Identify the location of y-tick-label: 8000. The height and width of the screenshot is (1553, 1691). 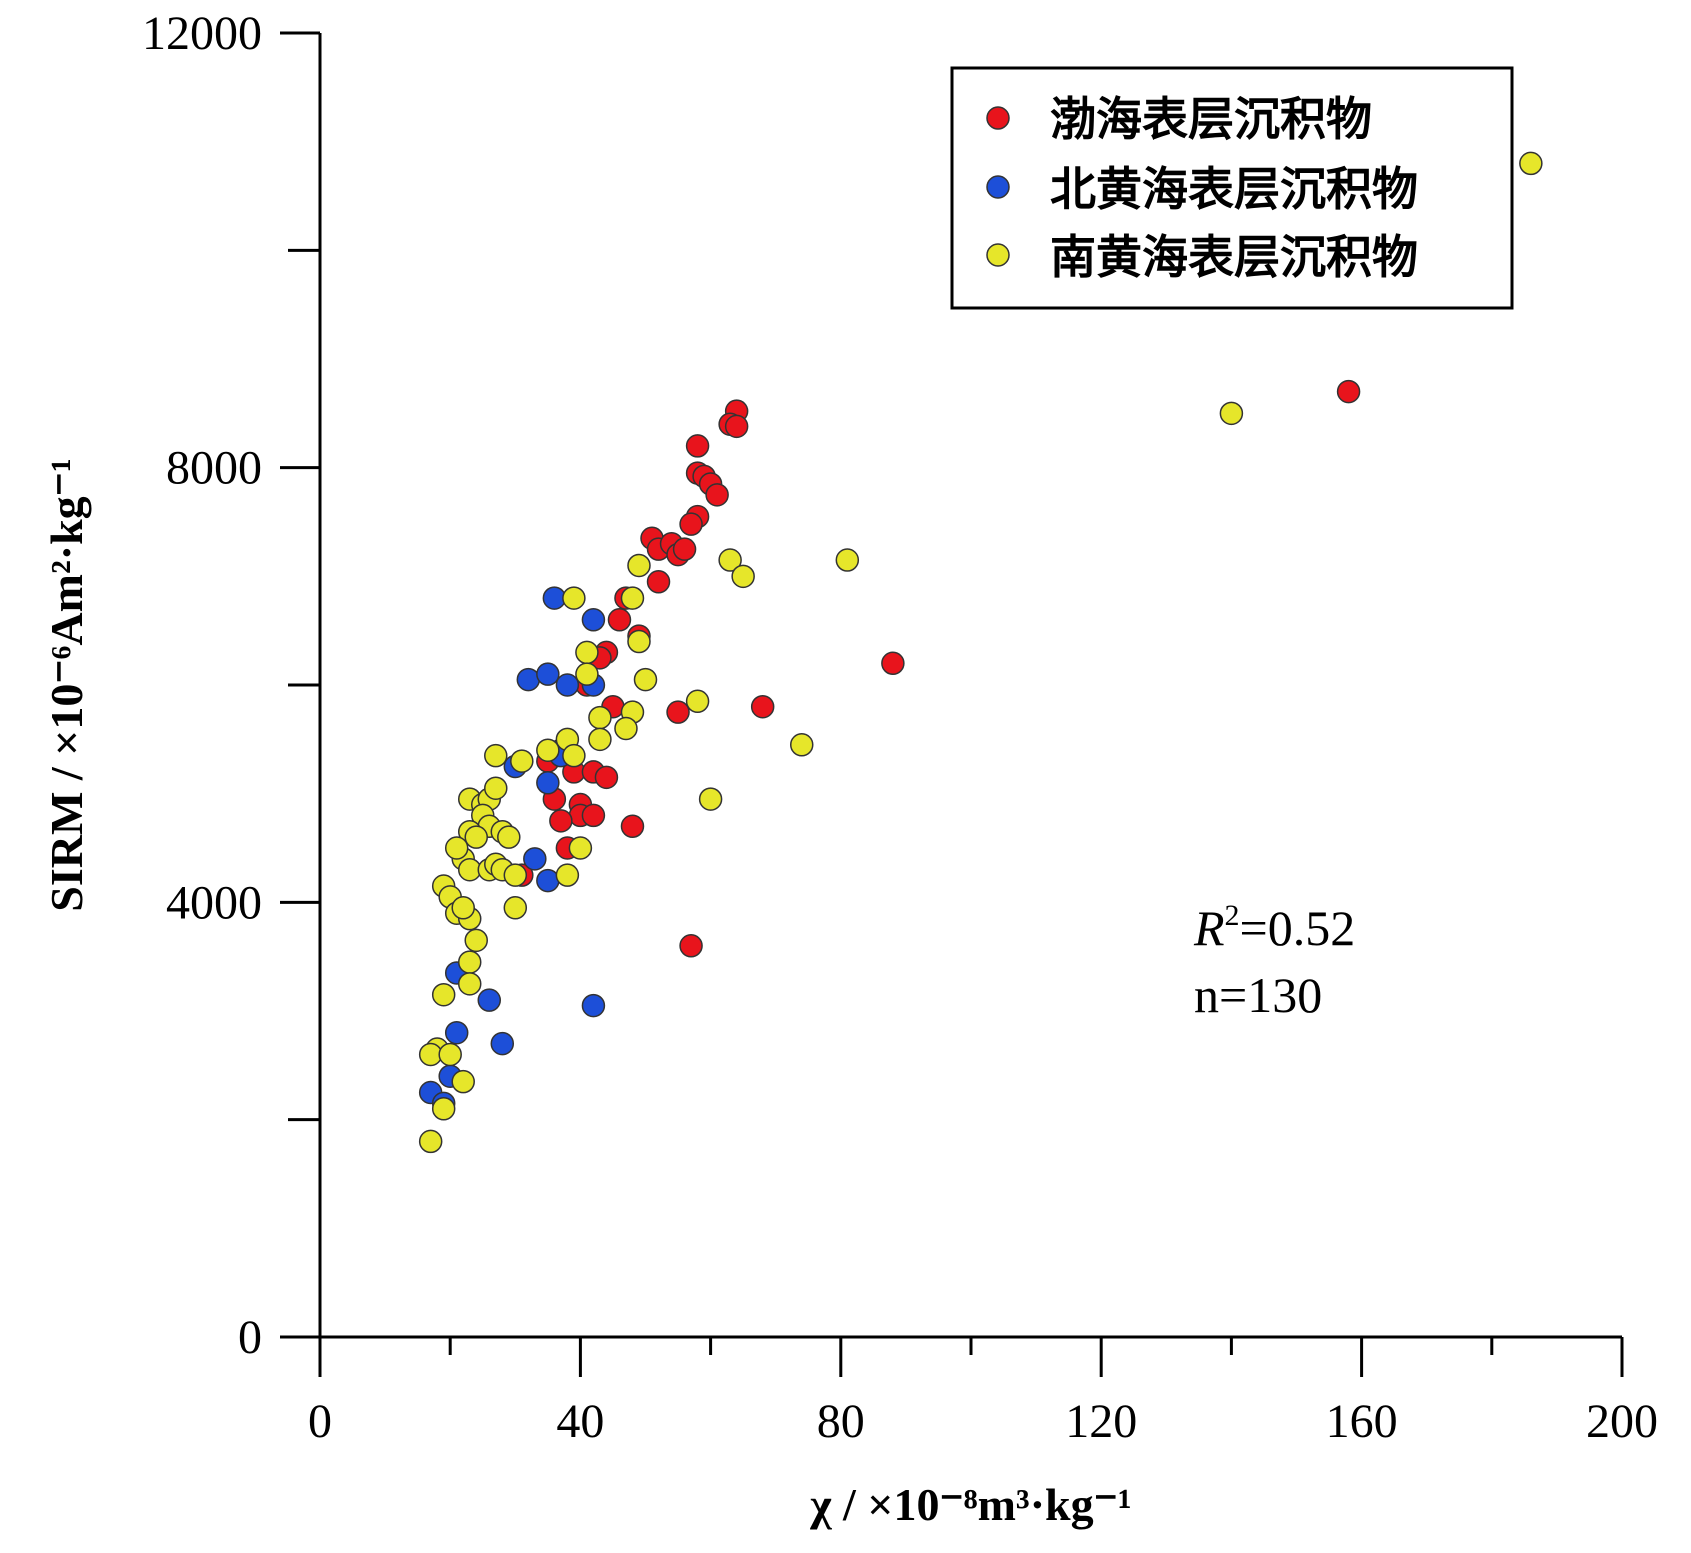
(214, 468).